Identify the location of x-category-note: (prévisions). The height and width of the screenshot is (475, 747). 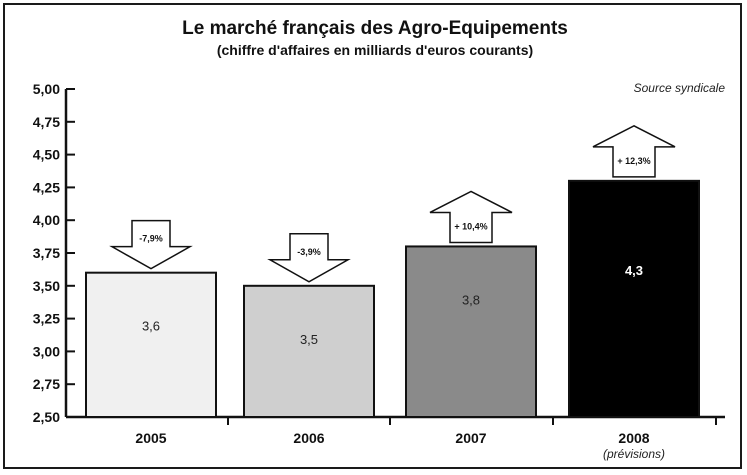
(634, 454).